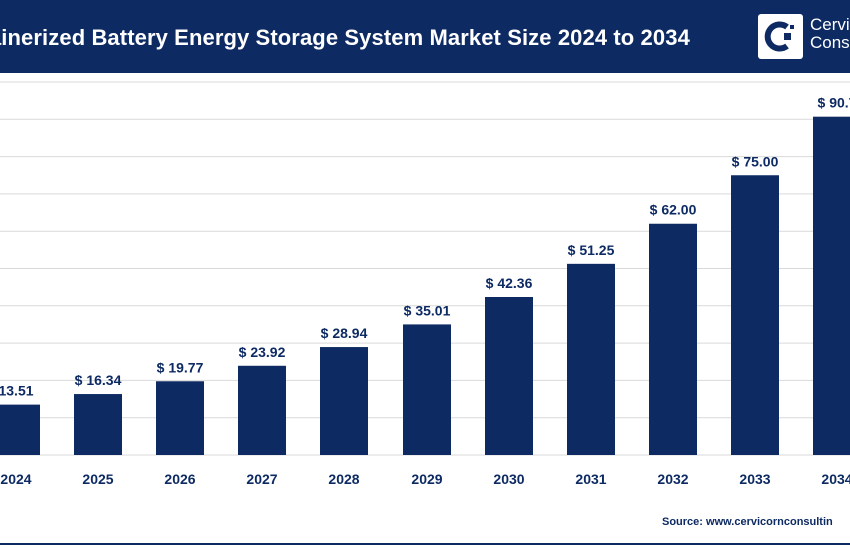 The width and height of the screenshot is (850, 550). I want to click on x-tick-label: 2032, so click(672, 479).